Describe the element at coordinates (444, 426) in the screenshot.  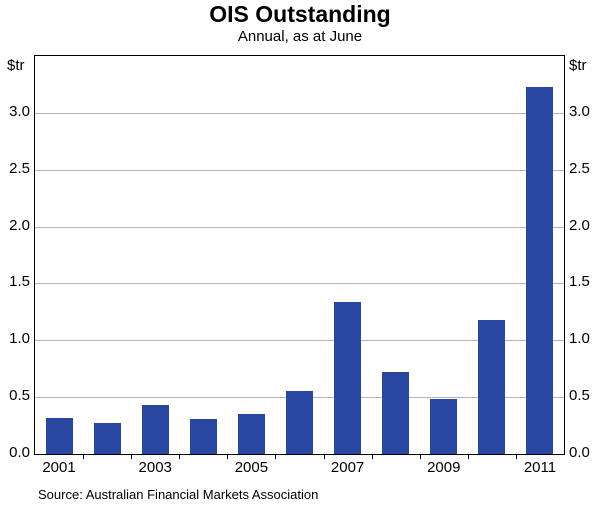
I see `bar-2009` at that location.